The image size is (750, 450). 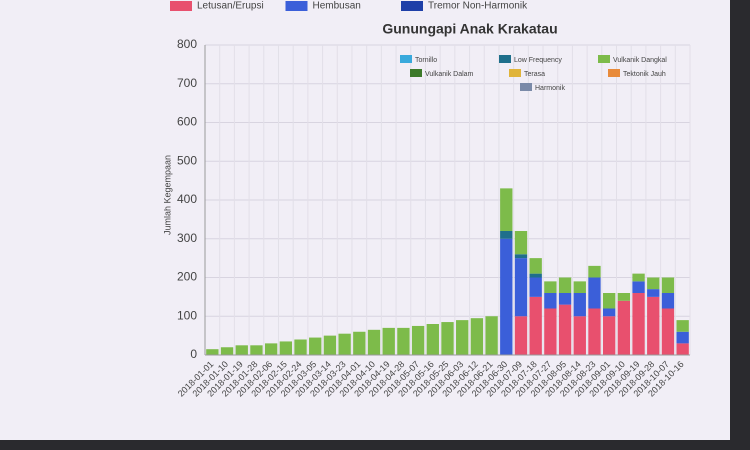 I want to click on y-axis-label: Jumlah Kegempaan, so click(x=167, y=195).